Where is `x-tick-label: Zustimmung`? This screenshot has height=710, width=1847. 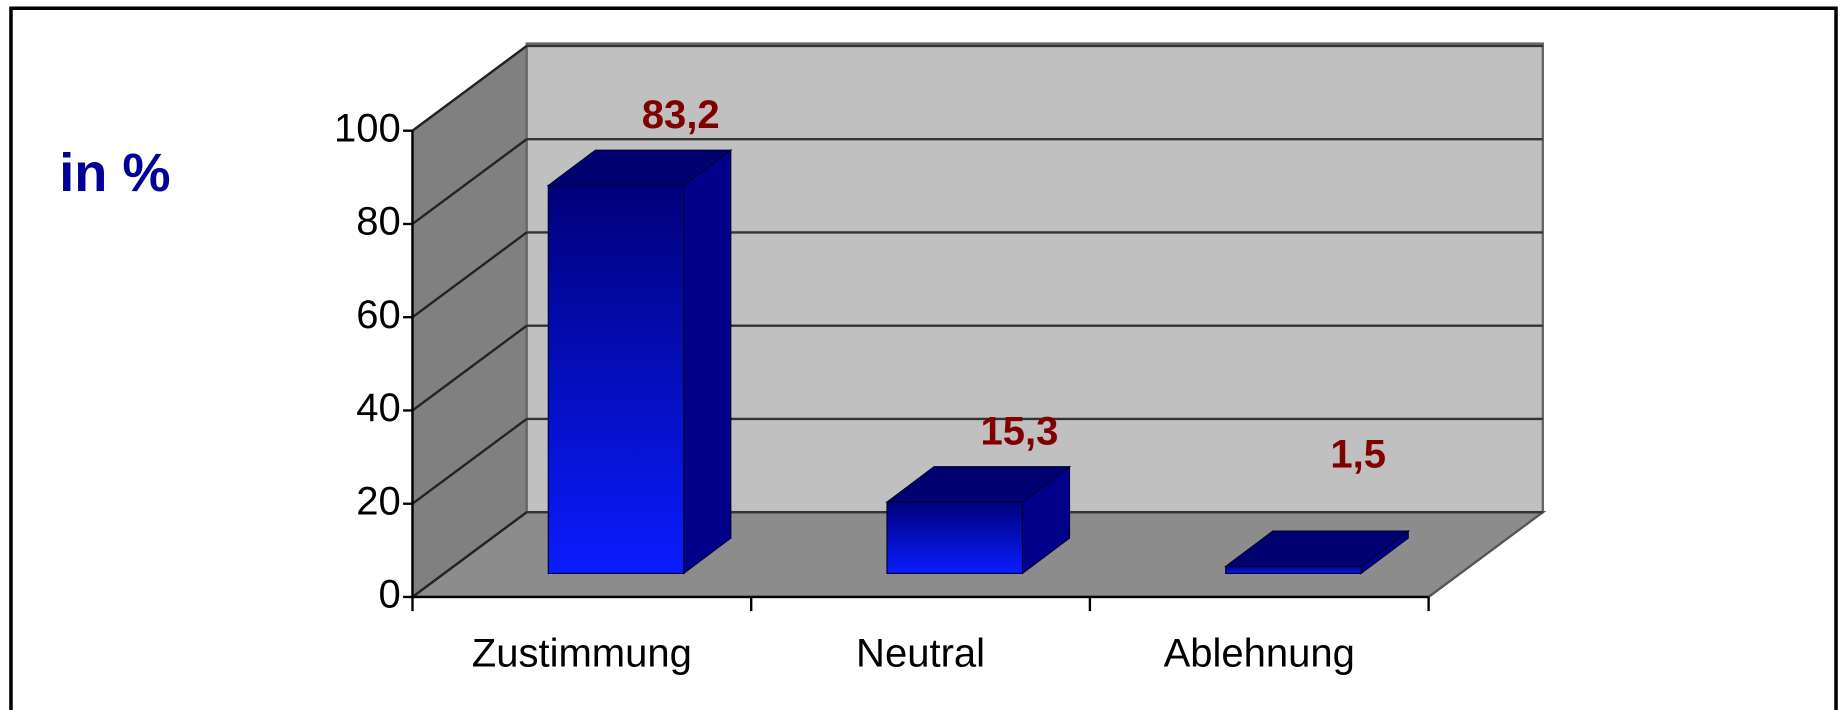 x-tick-label: Zustimmung is located at coordinates (582, 653).